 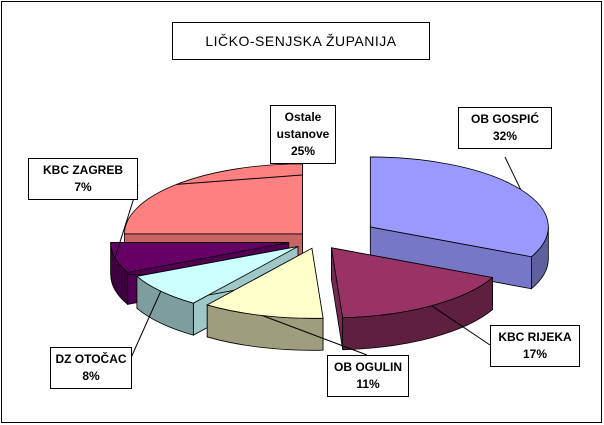 What do you see at coordinates (83, 179) in the screenshot?
I see `data-label: KBC ZAGREB 7%` at bounding box center [83, 179].